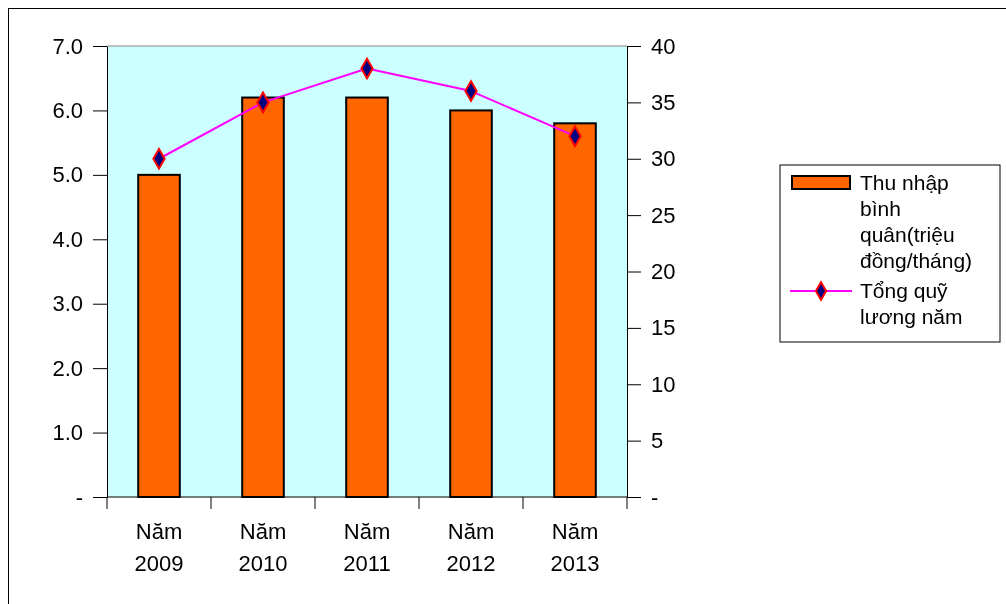 The image size is (1006, 604). Describe the element at coordinates (663, 46) in the screenshot. I see `y2-tick-label: 40` at that location.